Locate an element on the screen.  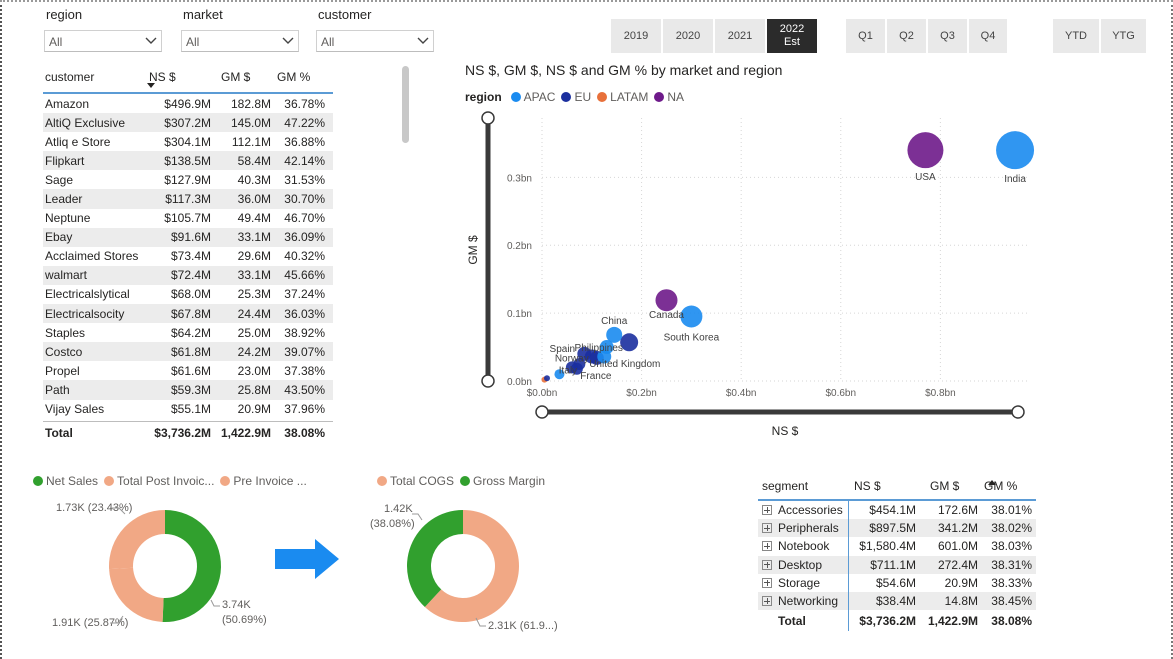
ns-cell: $91.6M is located at coordinates (190, 237).